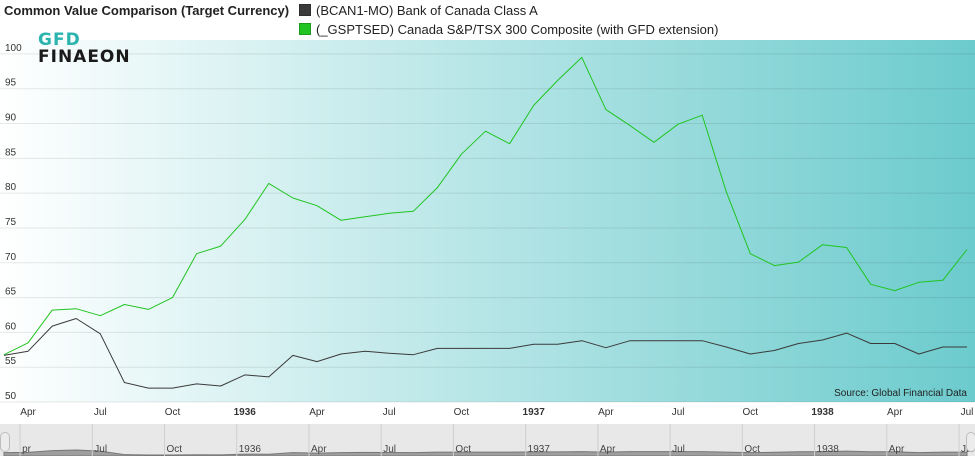 This screenshot has height=456, width=975. I want to click on y-tick-label: 70, so click(11, 257).